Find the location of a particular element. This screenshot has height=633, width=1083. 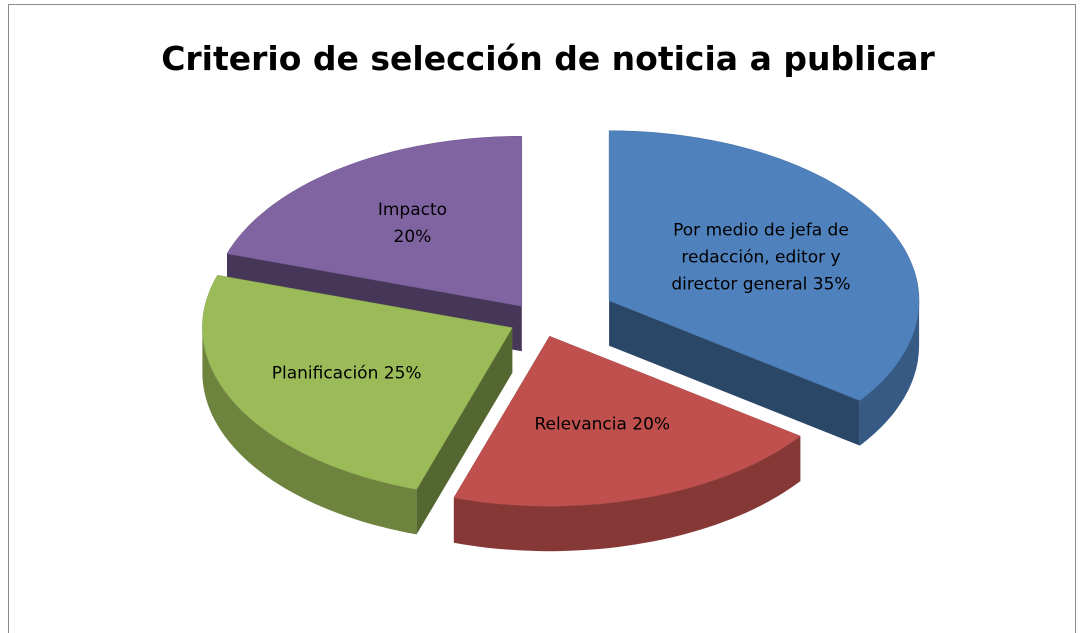

label-category: Planificación is located at coordinates (325, 373).